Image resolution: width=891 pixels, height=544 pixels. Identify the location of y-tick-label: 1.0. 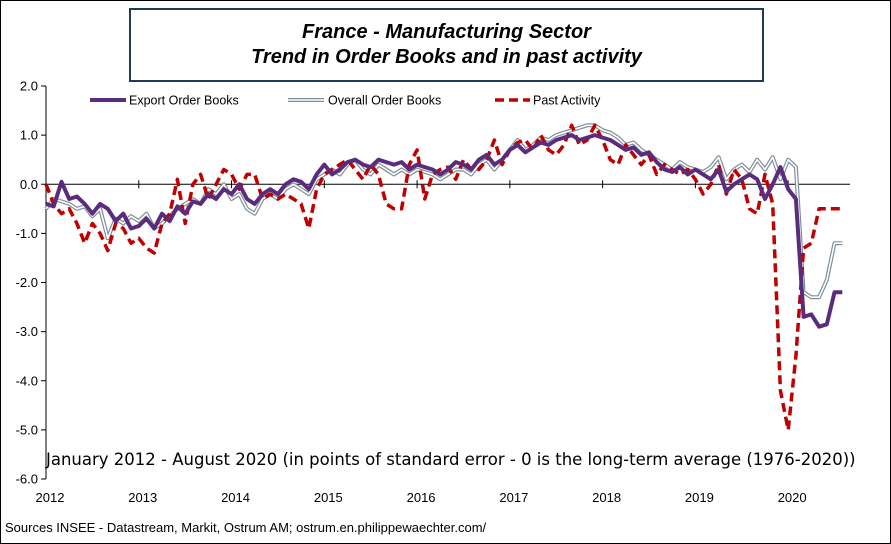
(29, 135).